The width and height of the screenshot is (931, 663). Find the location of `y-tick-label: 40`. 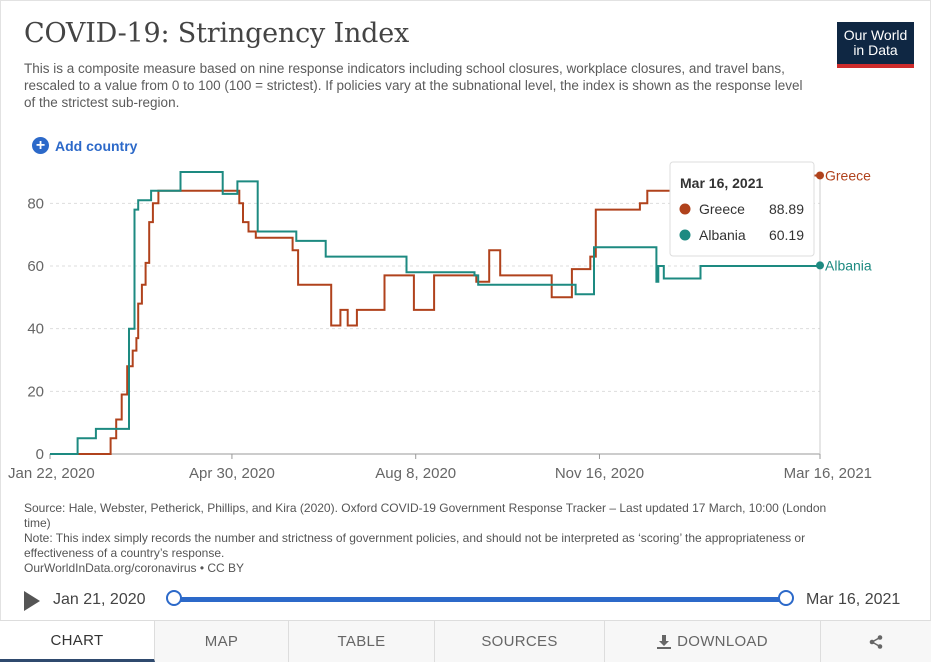

y-tick-label: 40 is located at coordinates (35, 329).